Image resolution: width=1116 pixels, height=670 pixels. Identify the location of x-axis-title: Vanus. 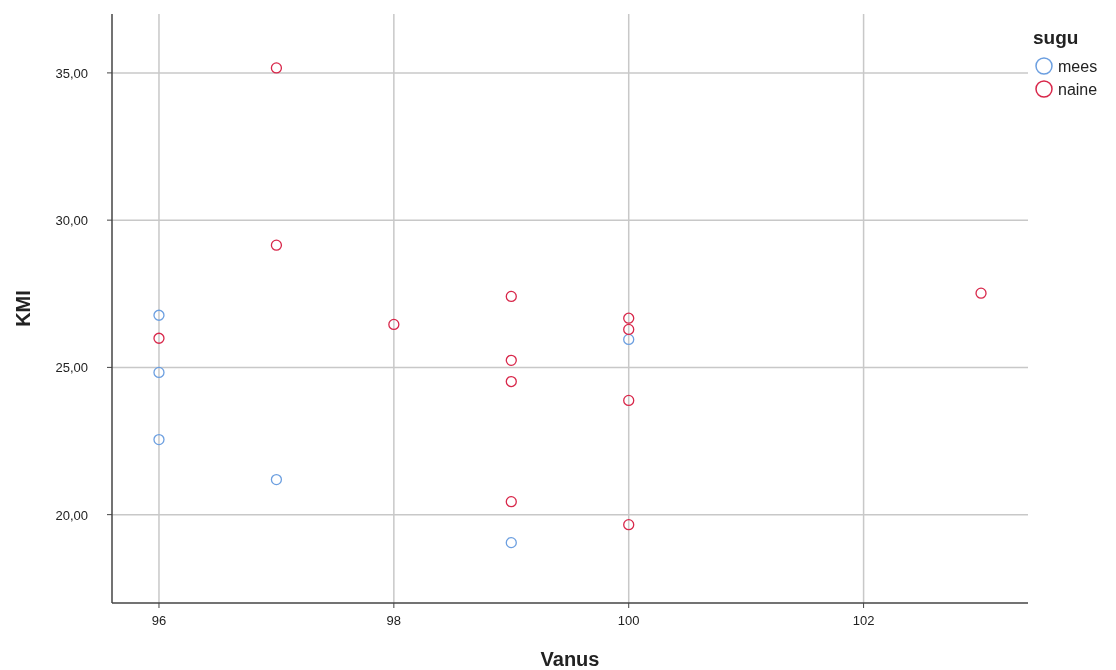
(570, 659).